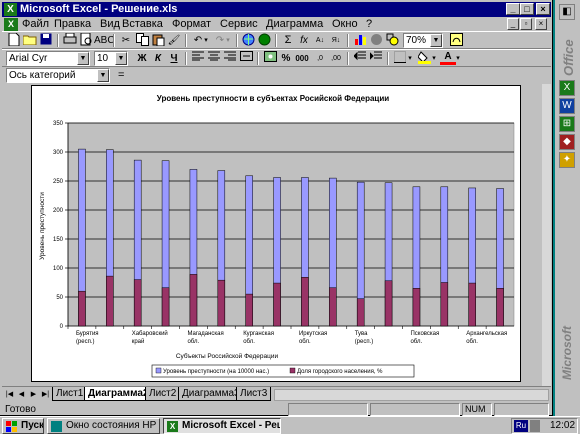 This screenshot has width=580, height=434. What do you see at coordinates (543, 9) in the screenshot?
I see `close-button: ×` at bounding box center [543, 9].